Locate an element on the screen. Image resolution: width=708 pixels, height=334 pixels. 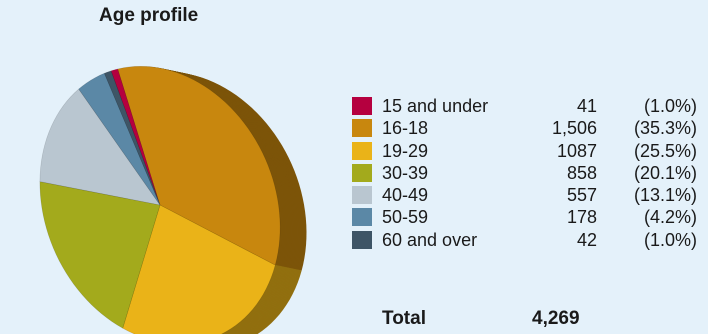
legend-count: 1087 is located at coordinates (576, 150).